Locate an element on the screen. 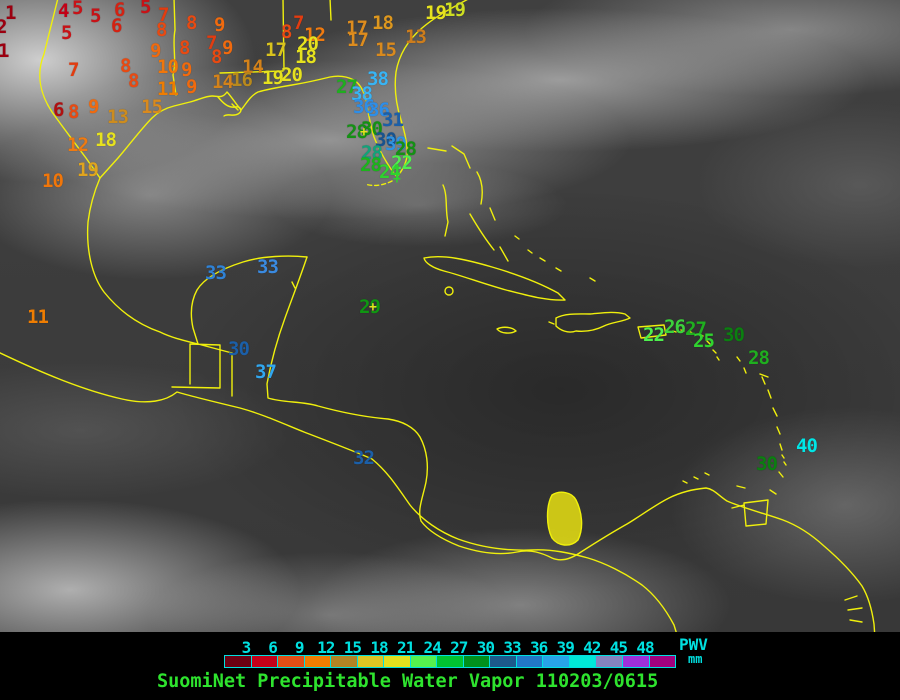 This screenshot has height=700, width=900. scale-tick: 33 is located at coordinates (512, 647).